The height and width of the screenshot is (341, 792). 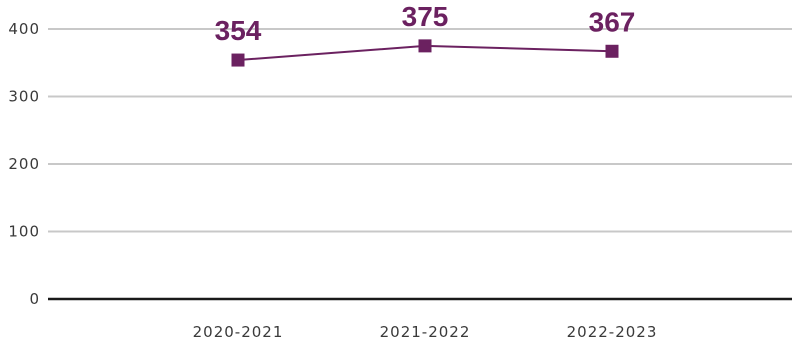 What do you see at coordinates (24, 232) in the screenshot?
I see `y-tick-label: 100` at bounding box center [24, 232].